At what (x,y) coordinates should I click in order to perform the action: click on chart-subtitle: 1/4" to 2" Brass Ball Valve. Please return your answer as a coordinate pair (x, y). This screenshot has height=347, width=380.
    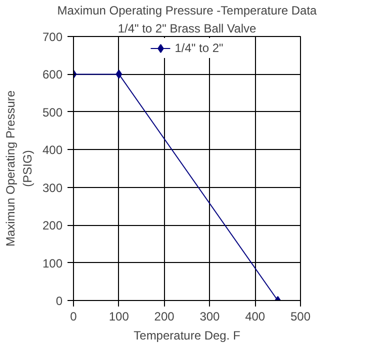
    Looking at the image, I should click on (187, 29).